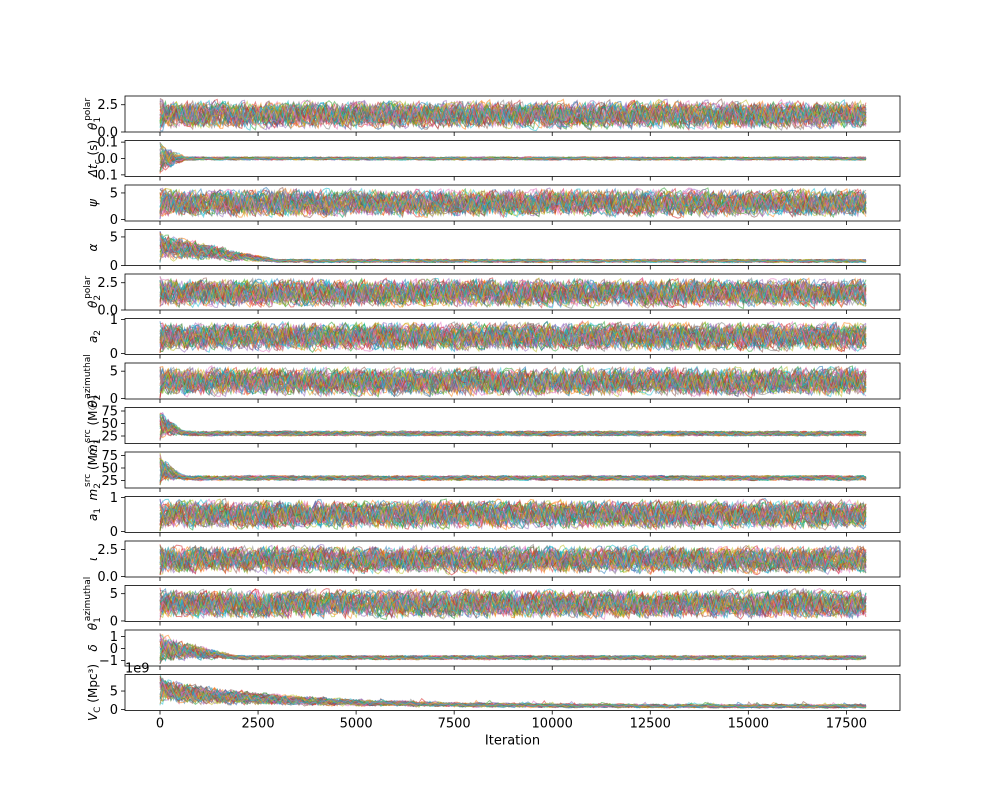 The height and width of the screenshot is (800, 1000). Describe the element at coordinates (552, 724) in the screenshot. I see `x-tick-label: 10000` at that location.